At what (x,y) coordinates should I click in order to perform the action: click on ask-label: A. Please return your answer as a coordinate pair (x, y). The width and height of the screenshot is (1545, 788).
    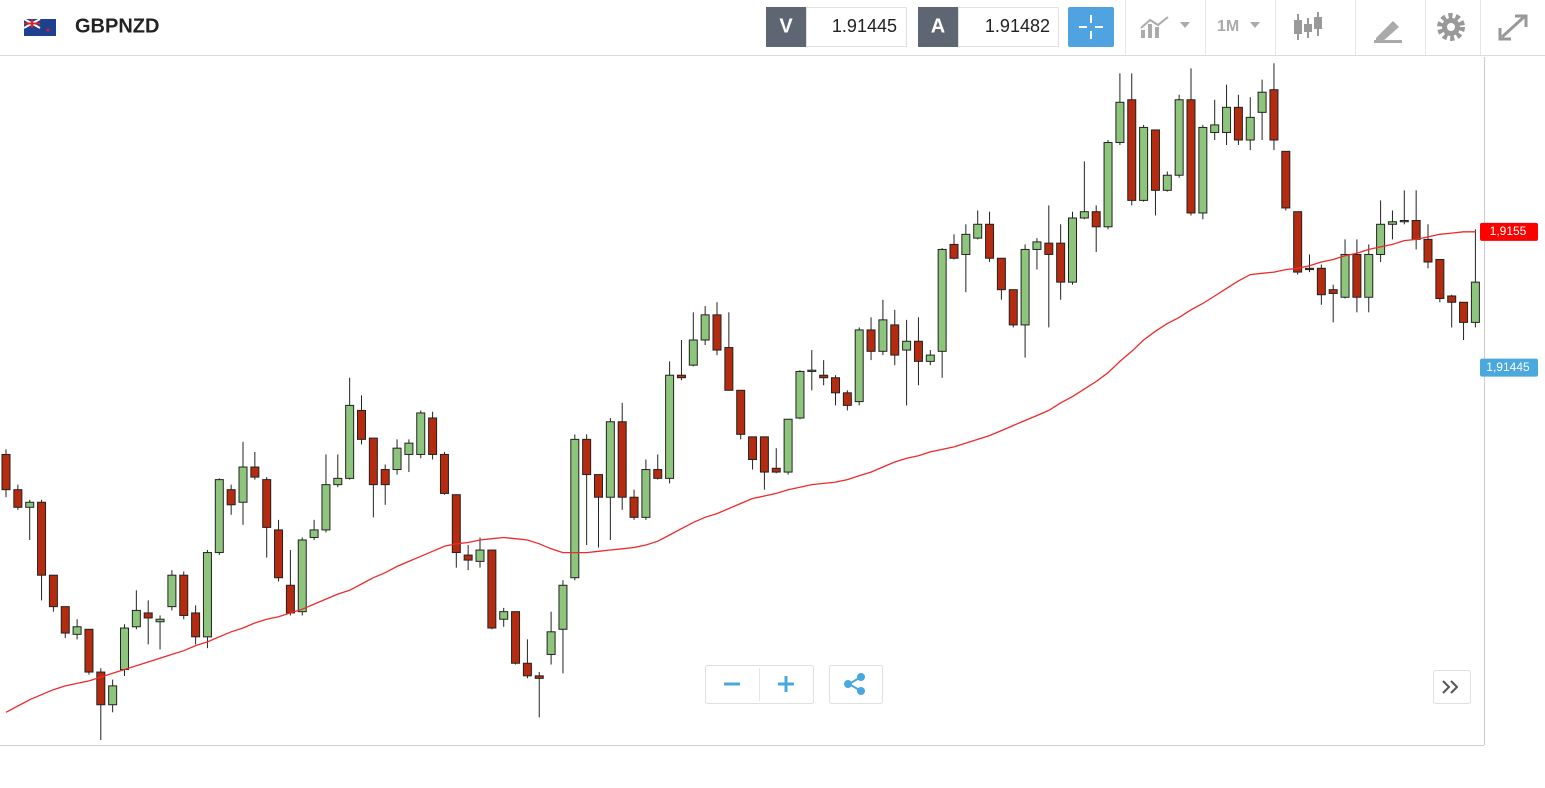
    Looking at the image, I should click on (938, 26).